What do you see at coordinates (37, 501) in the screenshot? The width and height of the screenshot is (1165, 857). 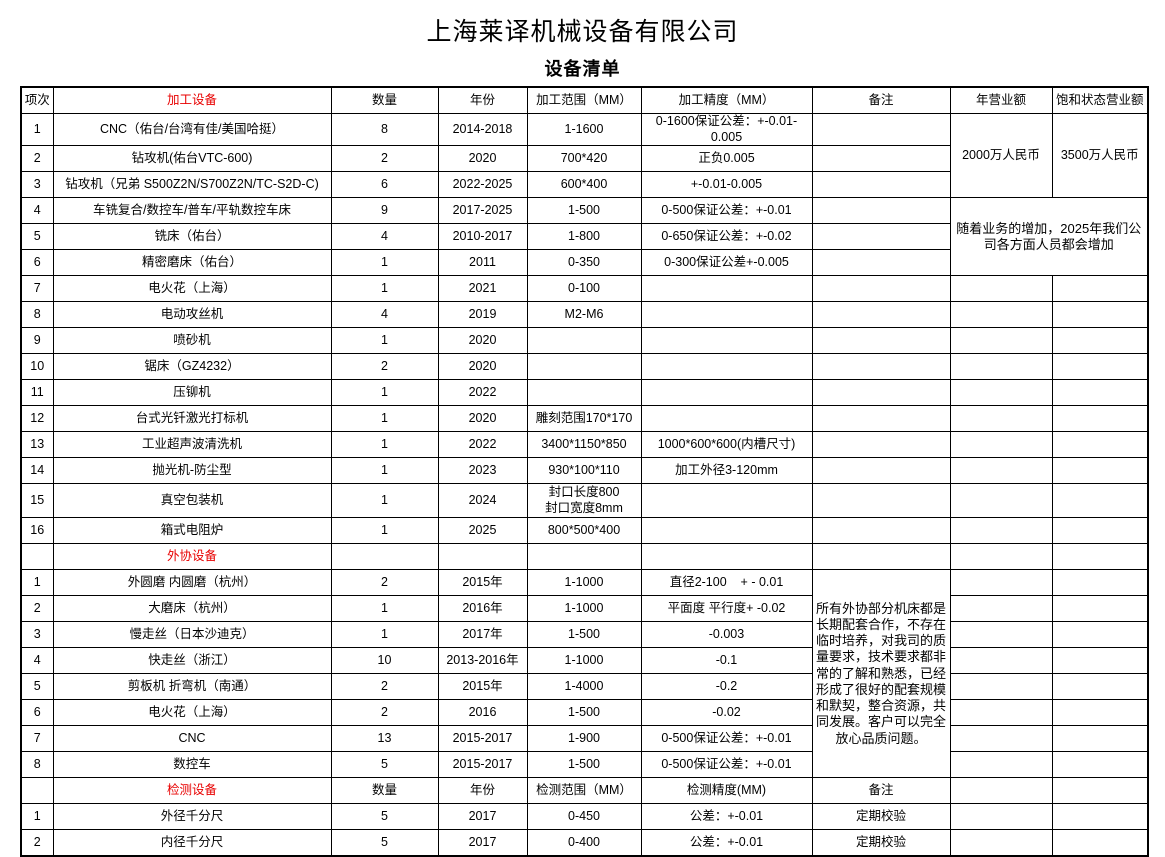 I see `item-no-cell: 15` at bounding box center [37, 501].